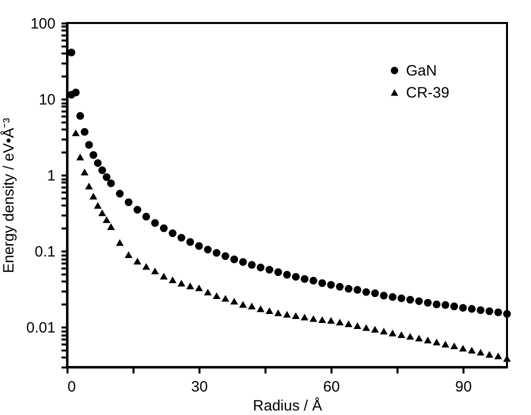 The height and width of the screenshot is (415, 531). Describe the element at coordinates (47, 100) in the screenshot. I see `y-tick-label: 10` at that location.